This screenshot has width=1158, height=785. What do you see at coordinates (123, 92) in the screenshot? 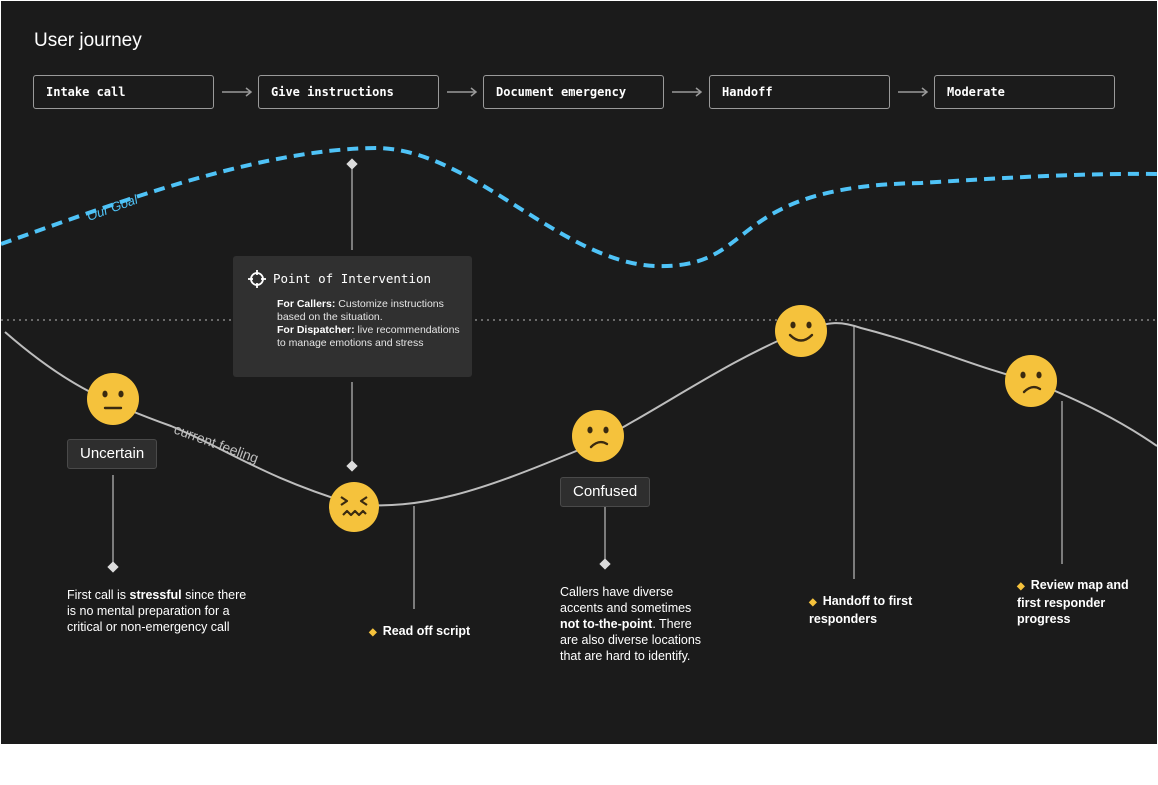
I see `stage-intake-call: Intake call` at bounding box center [123, 92].